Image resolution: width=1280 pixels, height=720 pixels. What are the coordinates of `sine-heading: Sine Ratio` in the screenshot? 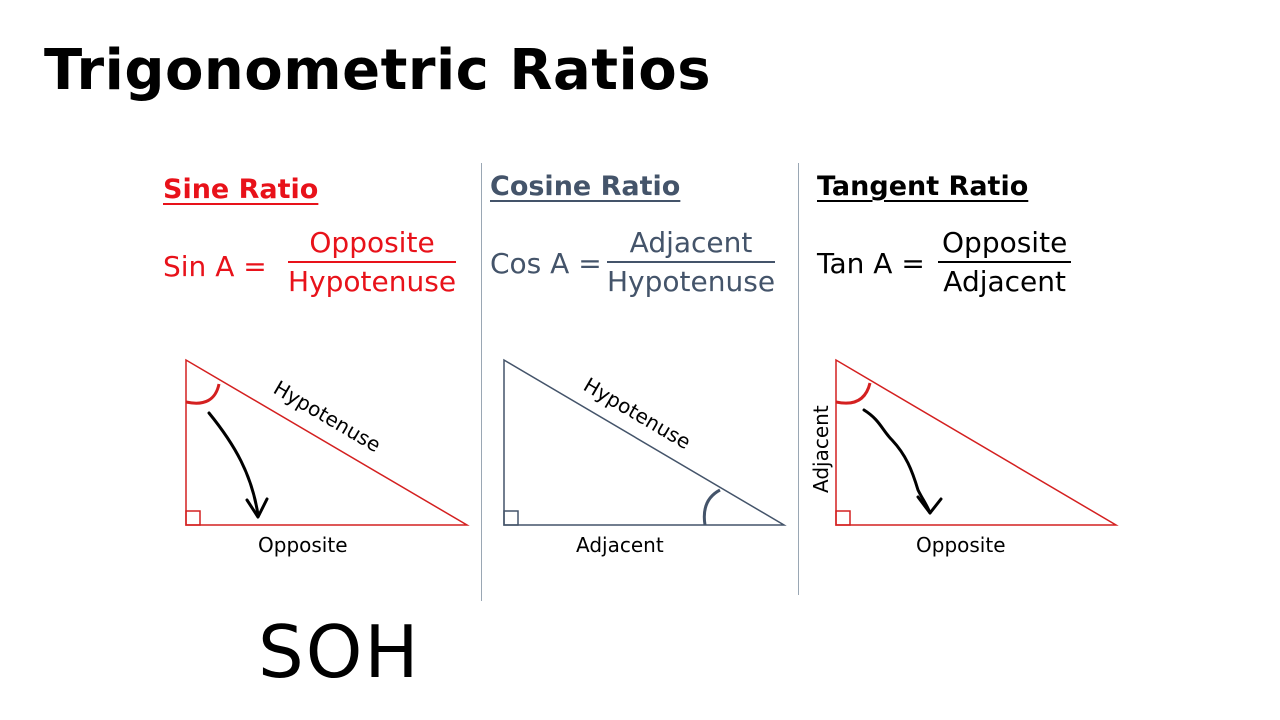 It's located at (241, 189).